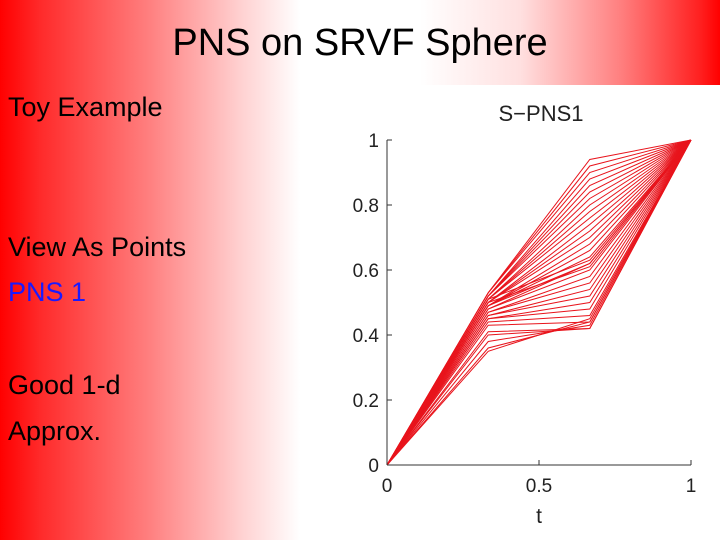 Image resolution: width=720 pixels, height=540 pixels. What do you see at coordinates (366, 401) in the screenshot?
I see `y-tick-label: 0.2` at bounding box center [366, 401].